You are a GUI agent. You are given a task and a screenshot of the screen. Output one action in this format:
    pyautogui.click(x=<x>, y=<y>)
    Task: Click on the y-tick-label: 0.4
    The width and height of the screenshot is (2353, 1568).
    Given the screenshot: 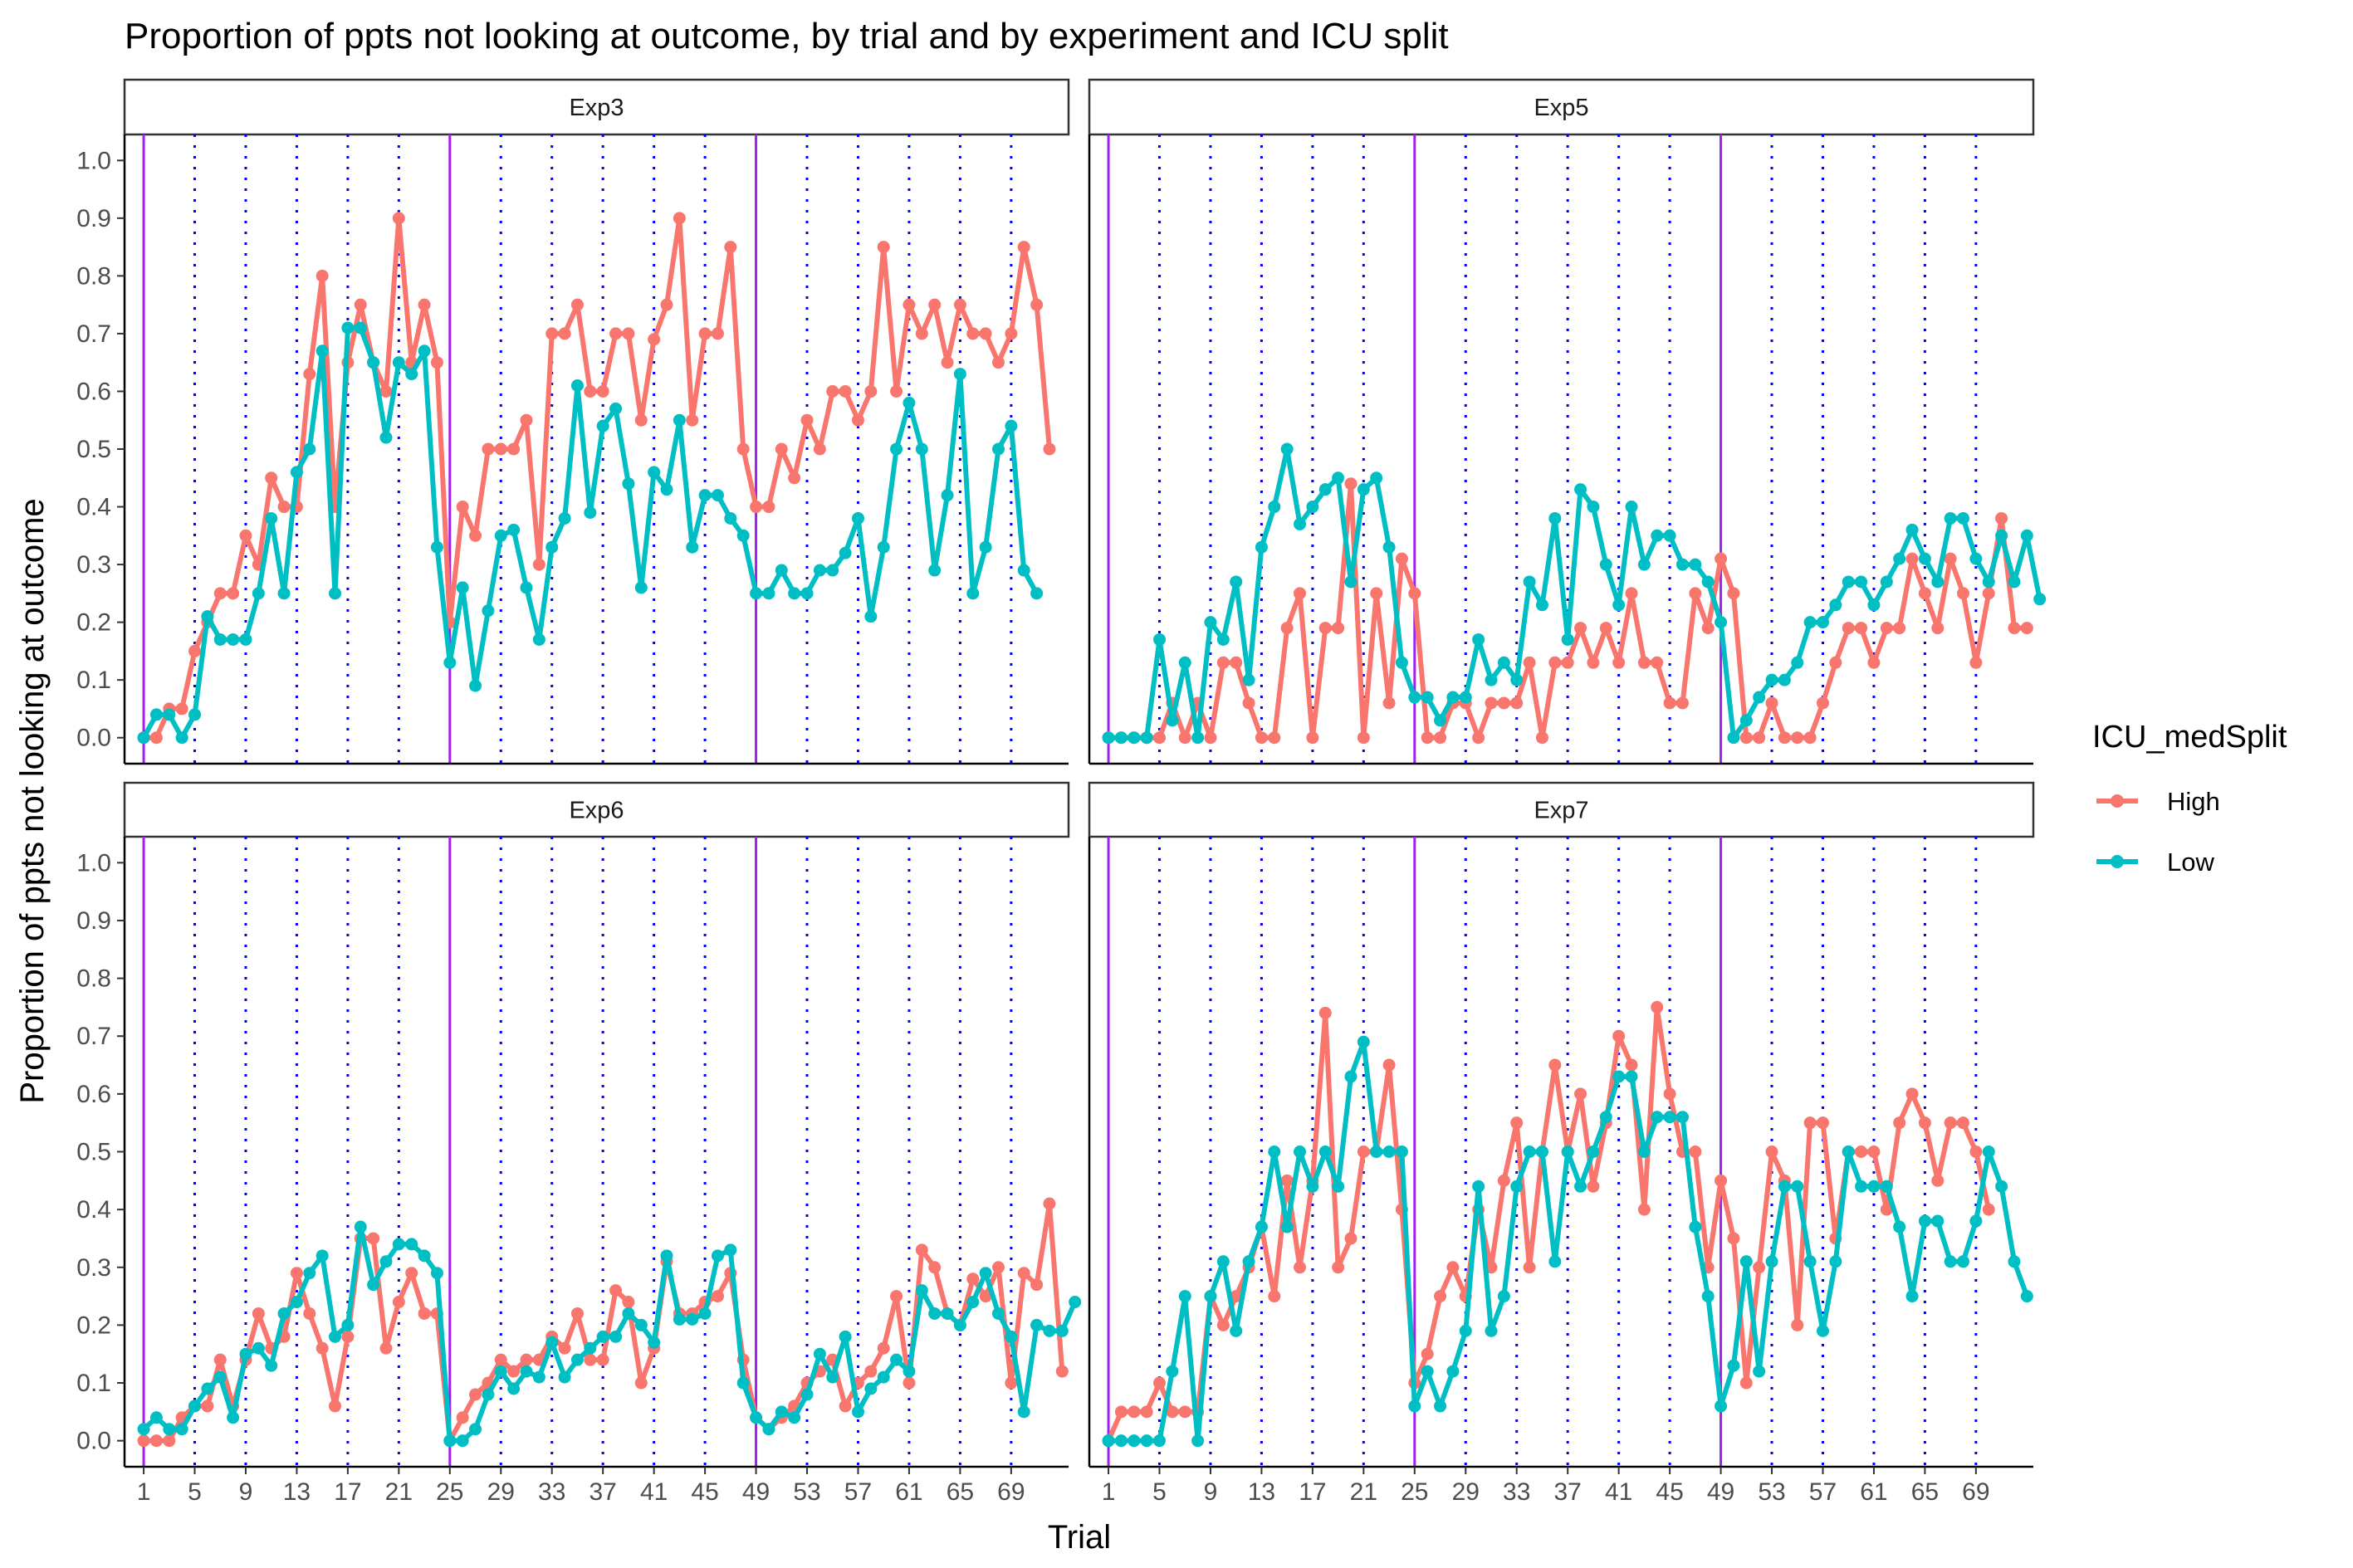 What is the action you would take?
    pyautogui.click(x=93, y=508)
    